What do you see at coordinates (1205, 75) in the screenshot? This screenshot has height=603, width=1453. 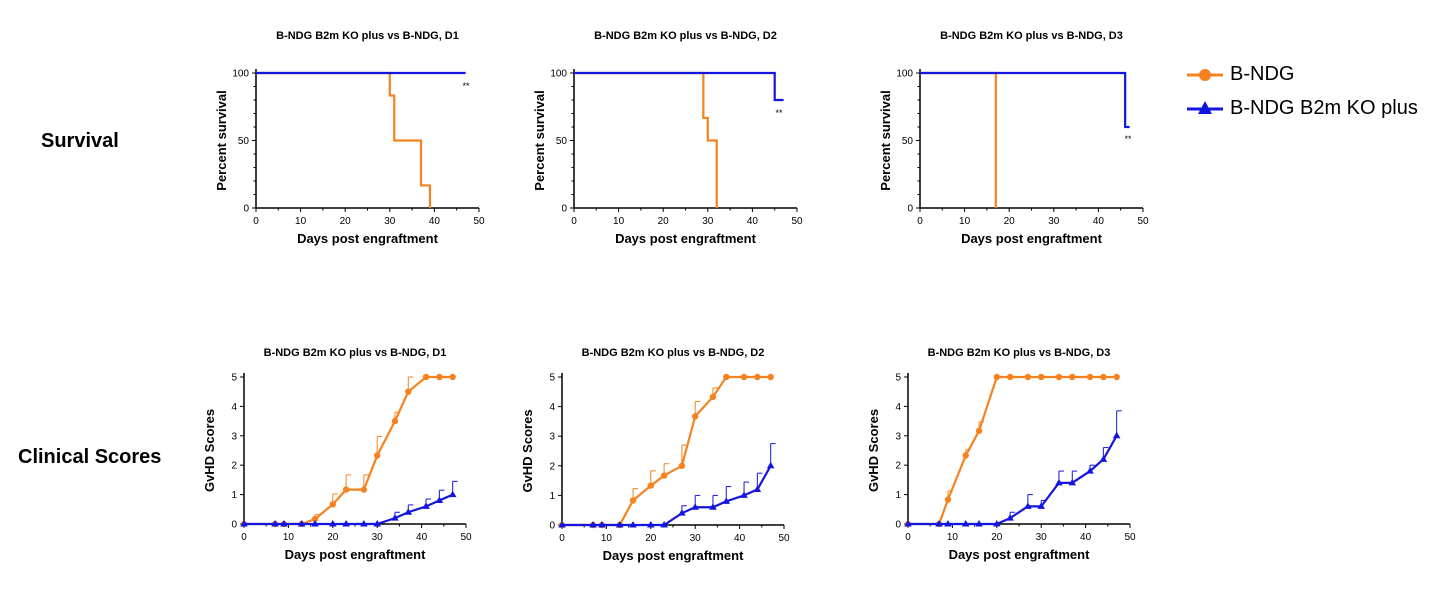 I see `legend-circle-marker-icon` at bounding box center [1205, 75].